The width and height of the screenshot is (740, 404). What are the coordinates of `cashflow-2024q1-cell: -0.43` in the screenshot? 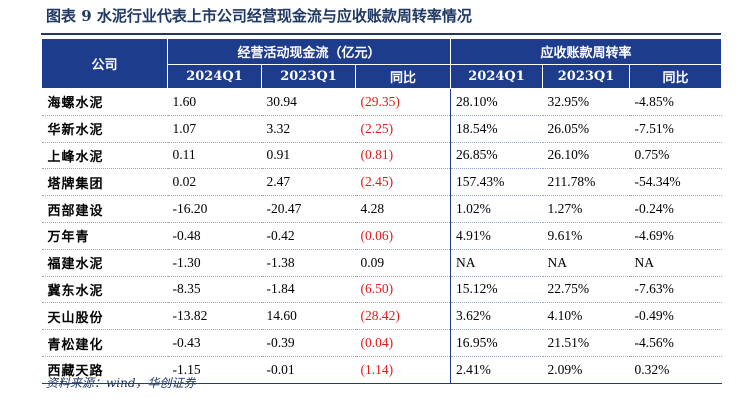 It's located at (214, 343).